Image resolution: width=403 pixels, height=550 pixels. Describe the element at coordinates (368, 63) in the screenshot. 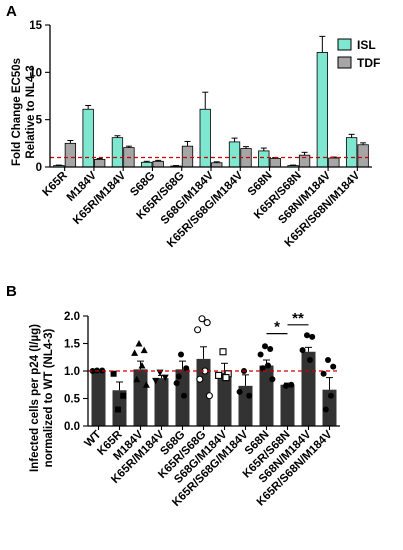

I see `legend-tdf-label: TDF` at that location.